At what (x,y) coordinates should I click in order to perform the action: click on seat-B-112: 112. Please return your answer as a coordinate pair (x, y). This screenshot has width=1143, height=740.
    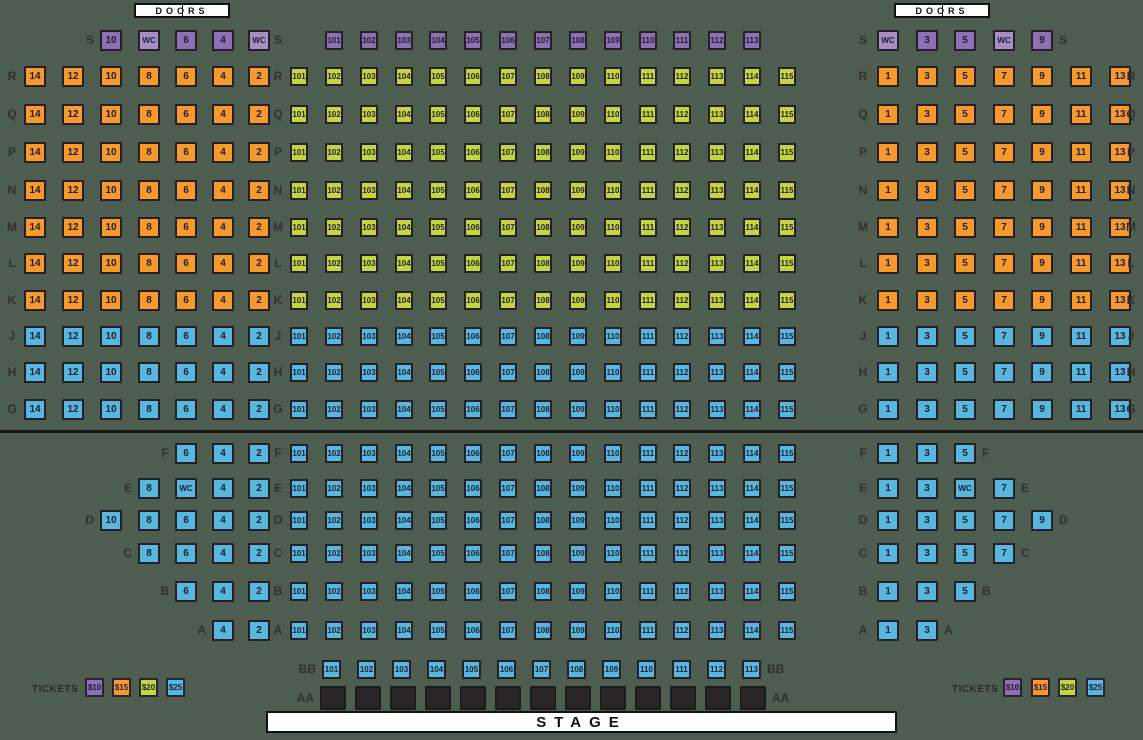
    Looking at the image, I should click on (682, 591).